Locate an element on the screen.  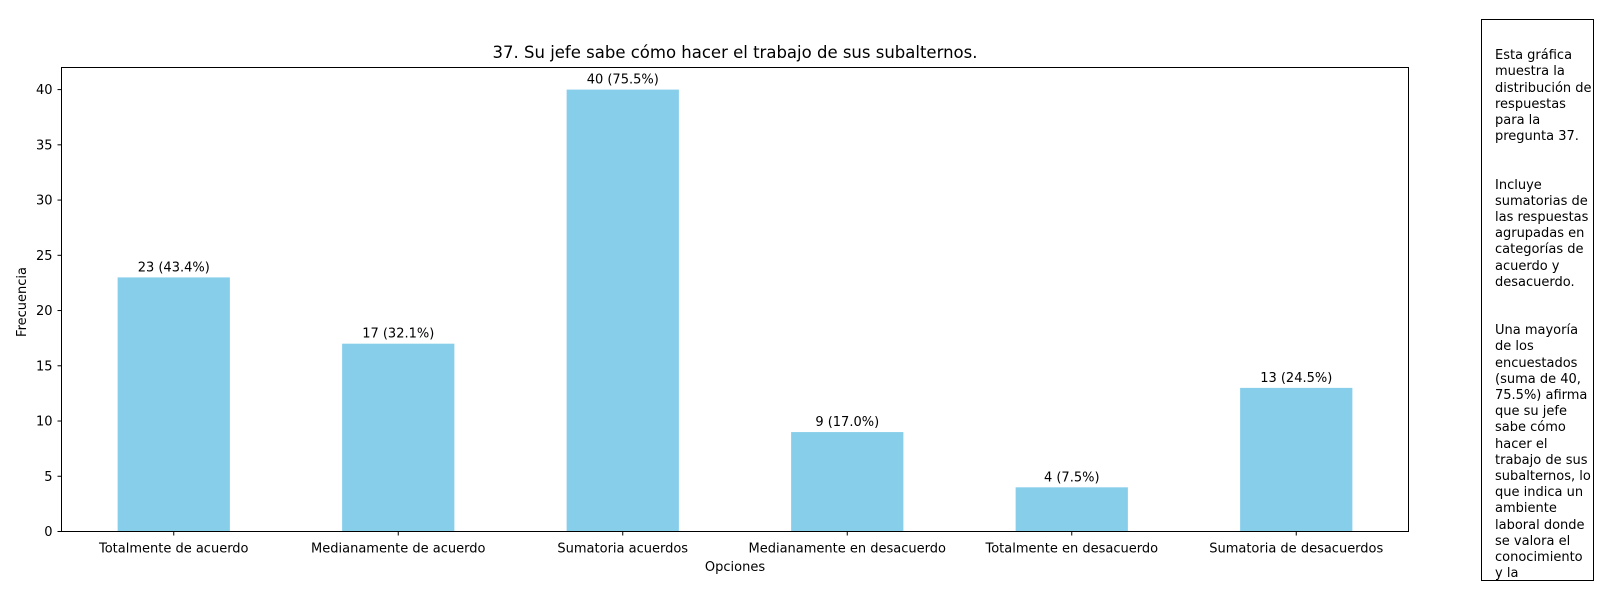
x-tick-label-5: Totalmente en desacuerdo is located at coordinates (1071, 549).